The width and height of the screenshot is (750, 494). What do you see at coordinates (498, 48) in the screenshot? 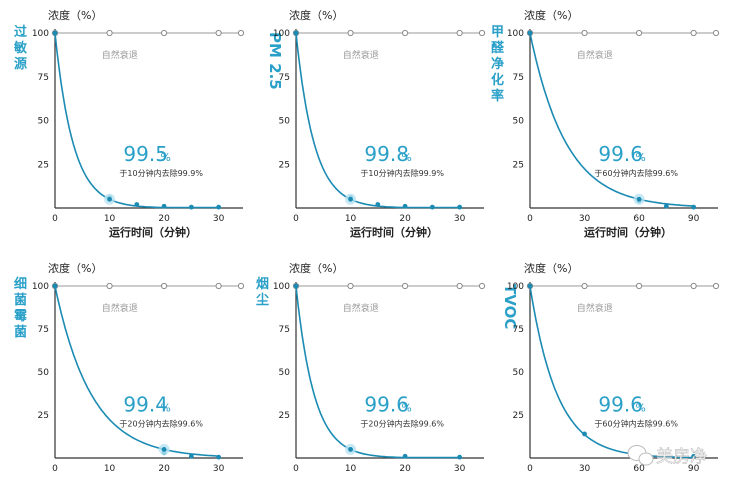
I see `pollutant-char: 醛` at bounding box center [498, 48].